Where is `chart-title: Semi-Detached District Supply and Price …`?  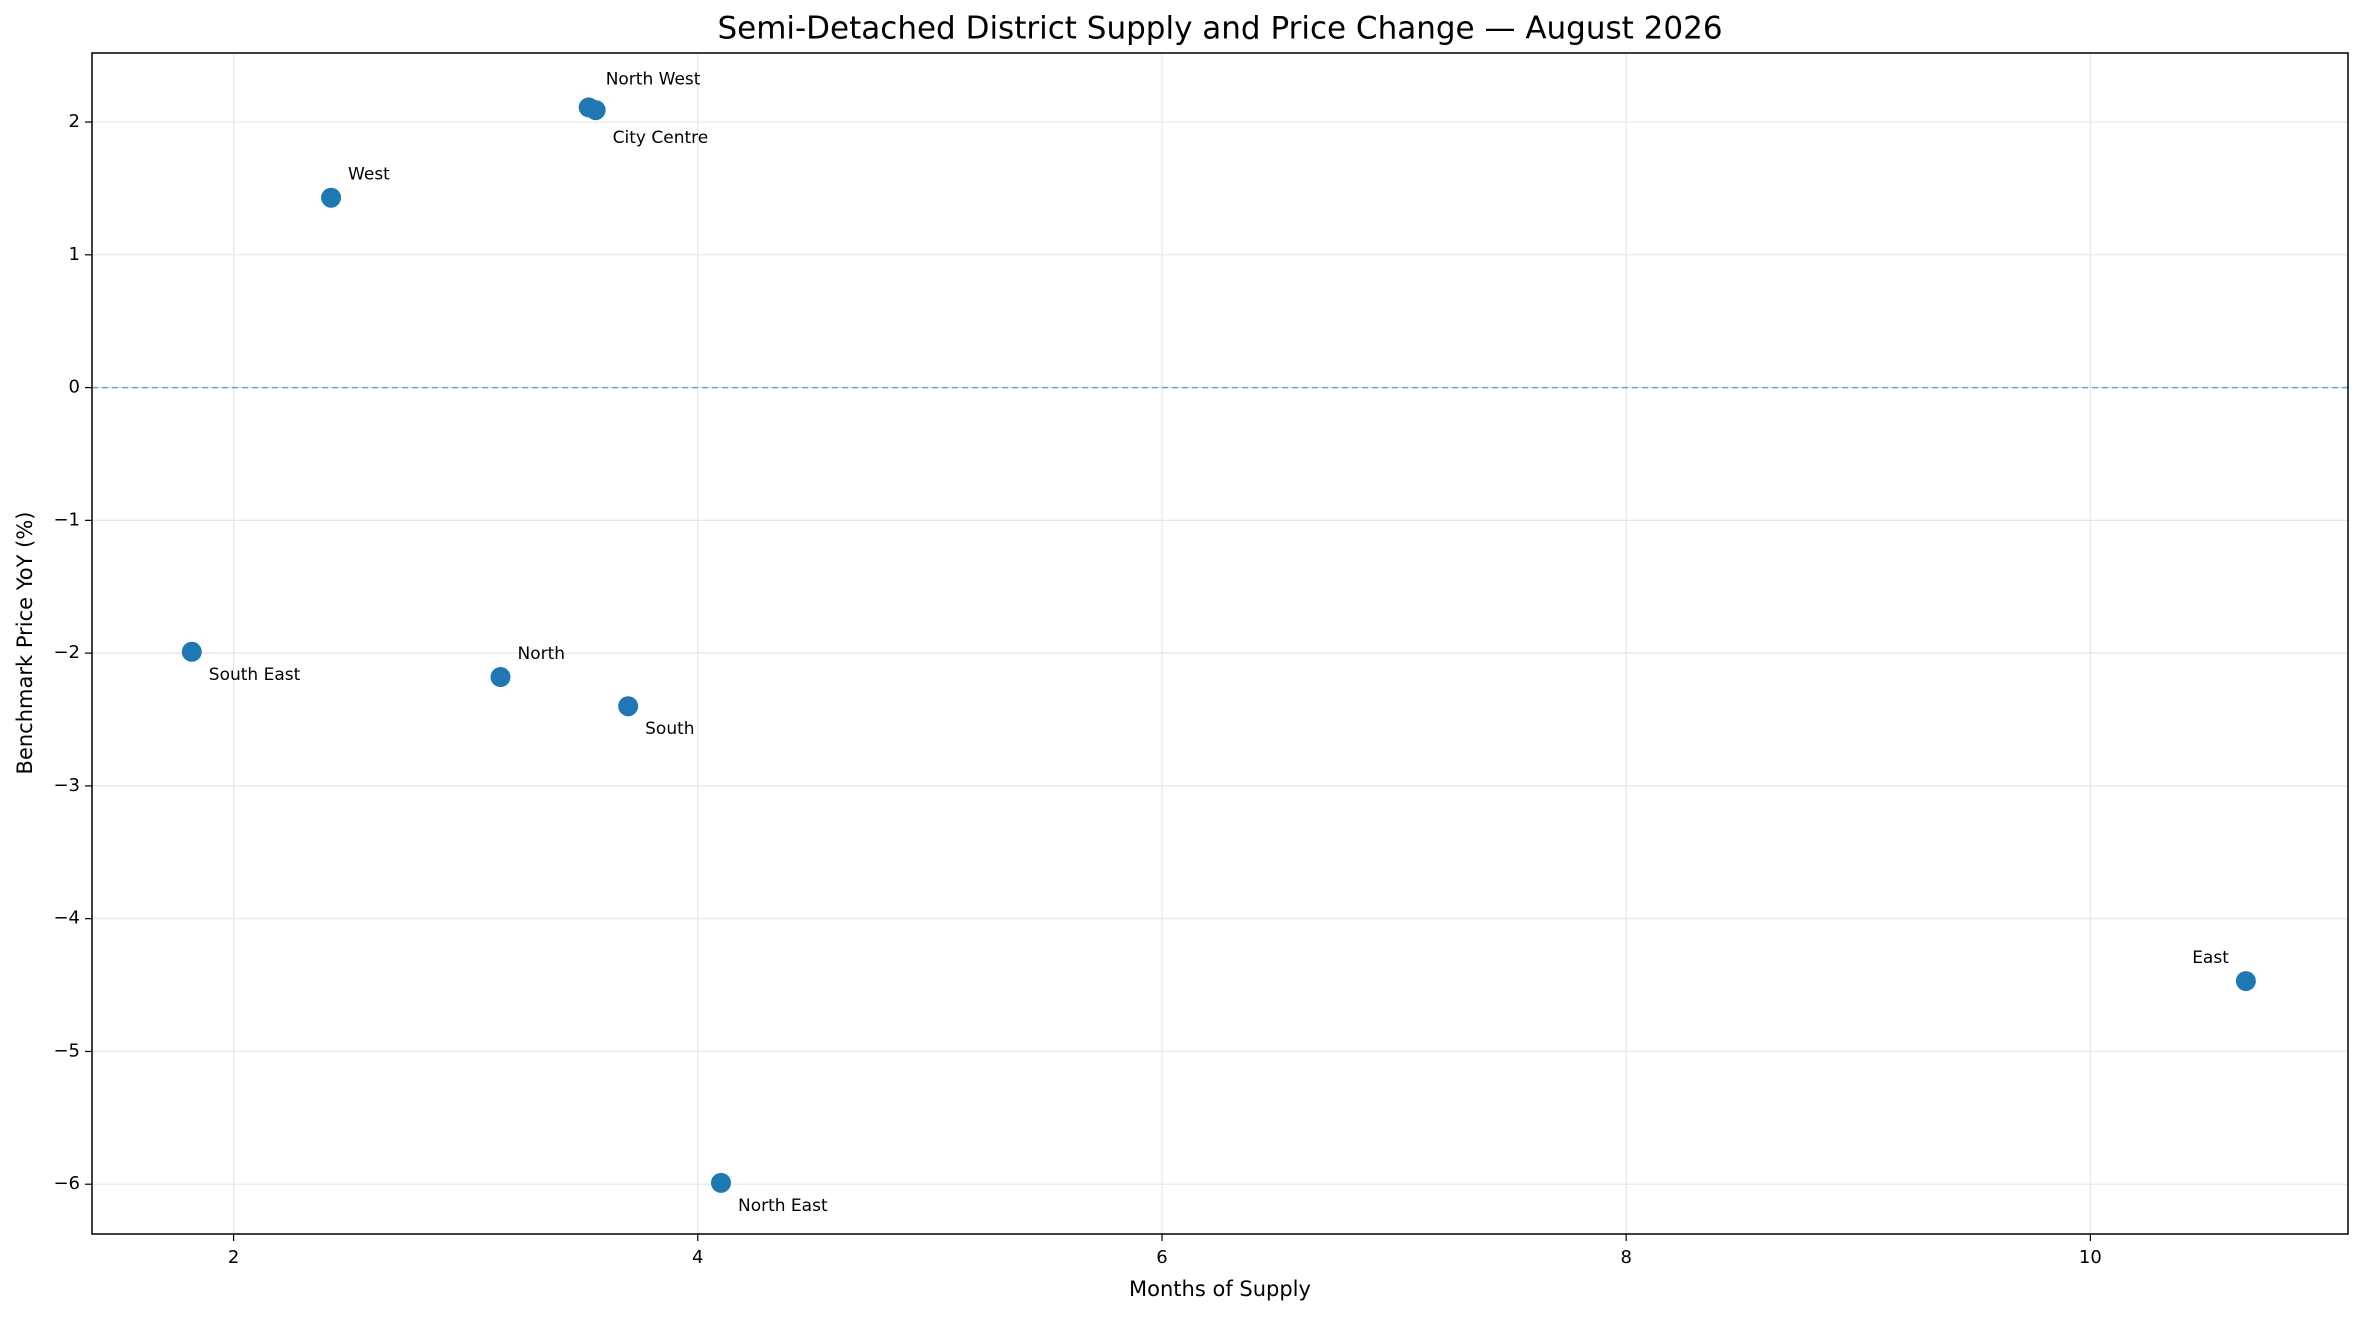 chart-title: Semi-Detached District Supply and Price … is located at coordinates (1219, 29).